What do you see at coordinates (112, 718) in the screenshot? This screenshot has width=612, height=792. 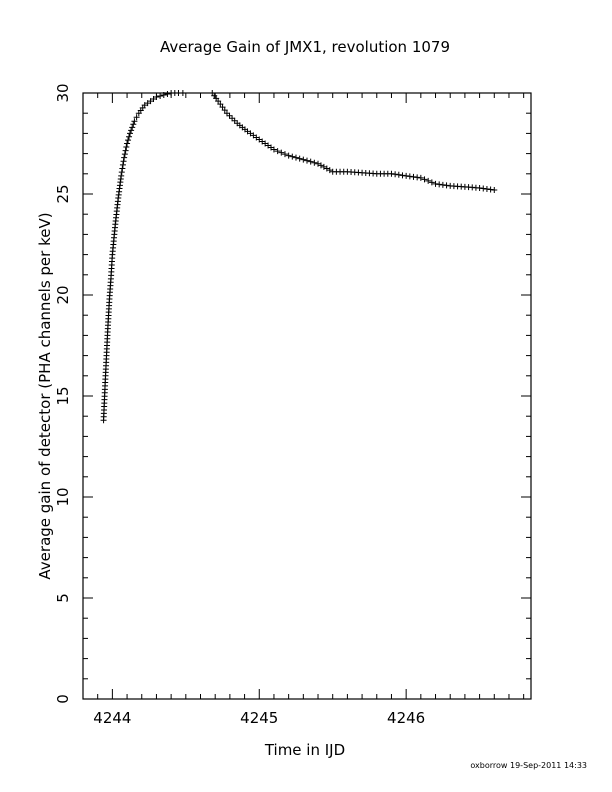 I see `x-tick-label: 4244` at bounding box center [112, 718].